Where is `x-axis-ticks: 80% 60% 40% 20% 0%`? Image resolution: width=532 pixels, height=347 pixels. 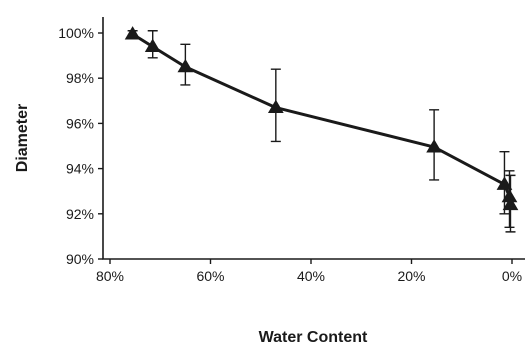 x-axis-ticks: 80% 60% 40% 20% 0% is located at coordinates (309, 271).